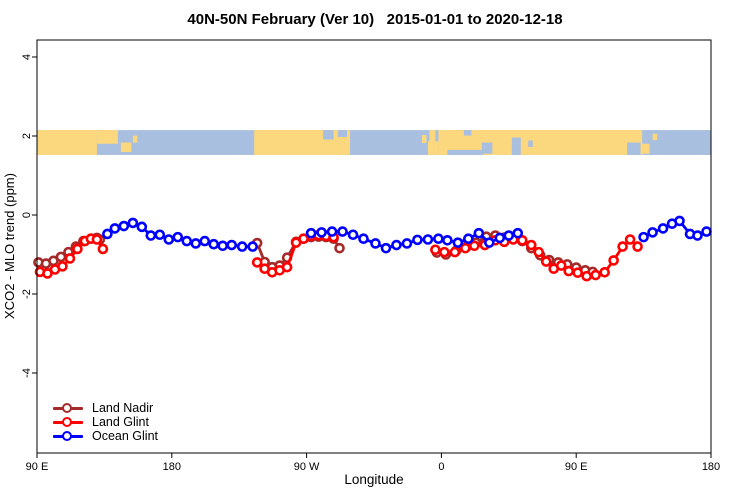  What do you see at coordinates (27, 294) in the screenshot?
I see `svg-text: -2` at bounding box center [27, 294].